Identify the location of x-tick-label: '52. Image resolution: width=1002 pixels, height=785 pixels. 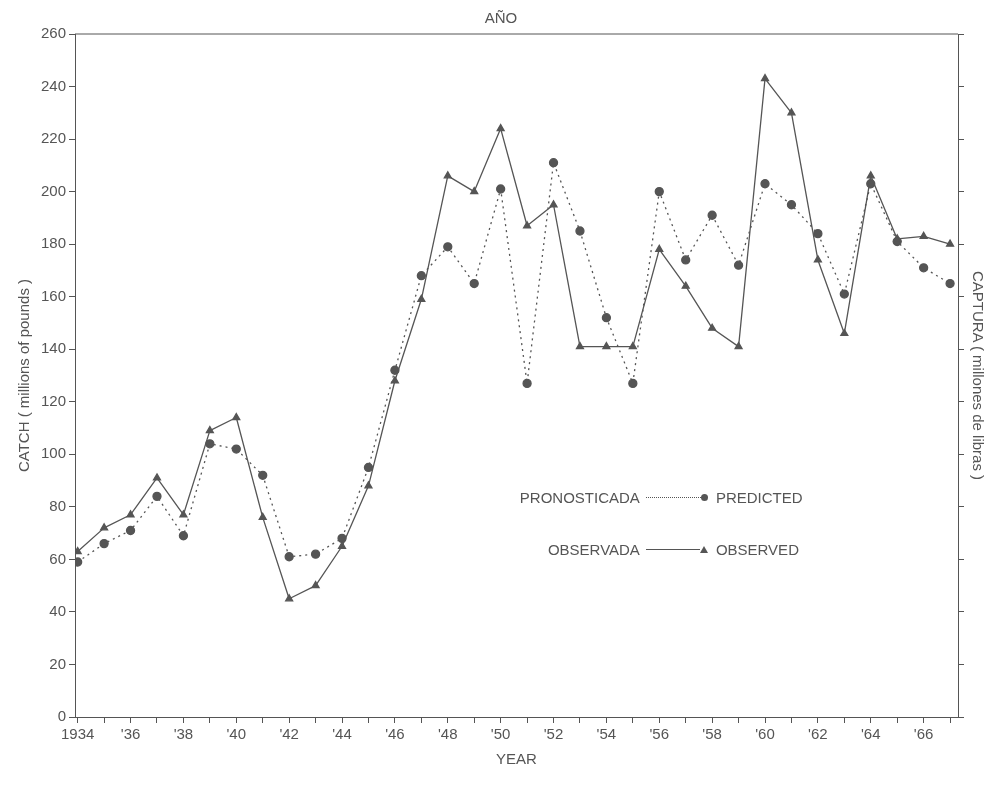
(553, 734).